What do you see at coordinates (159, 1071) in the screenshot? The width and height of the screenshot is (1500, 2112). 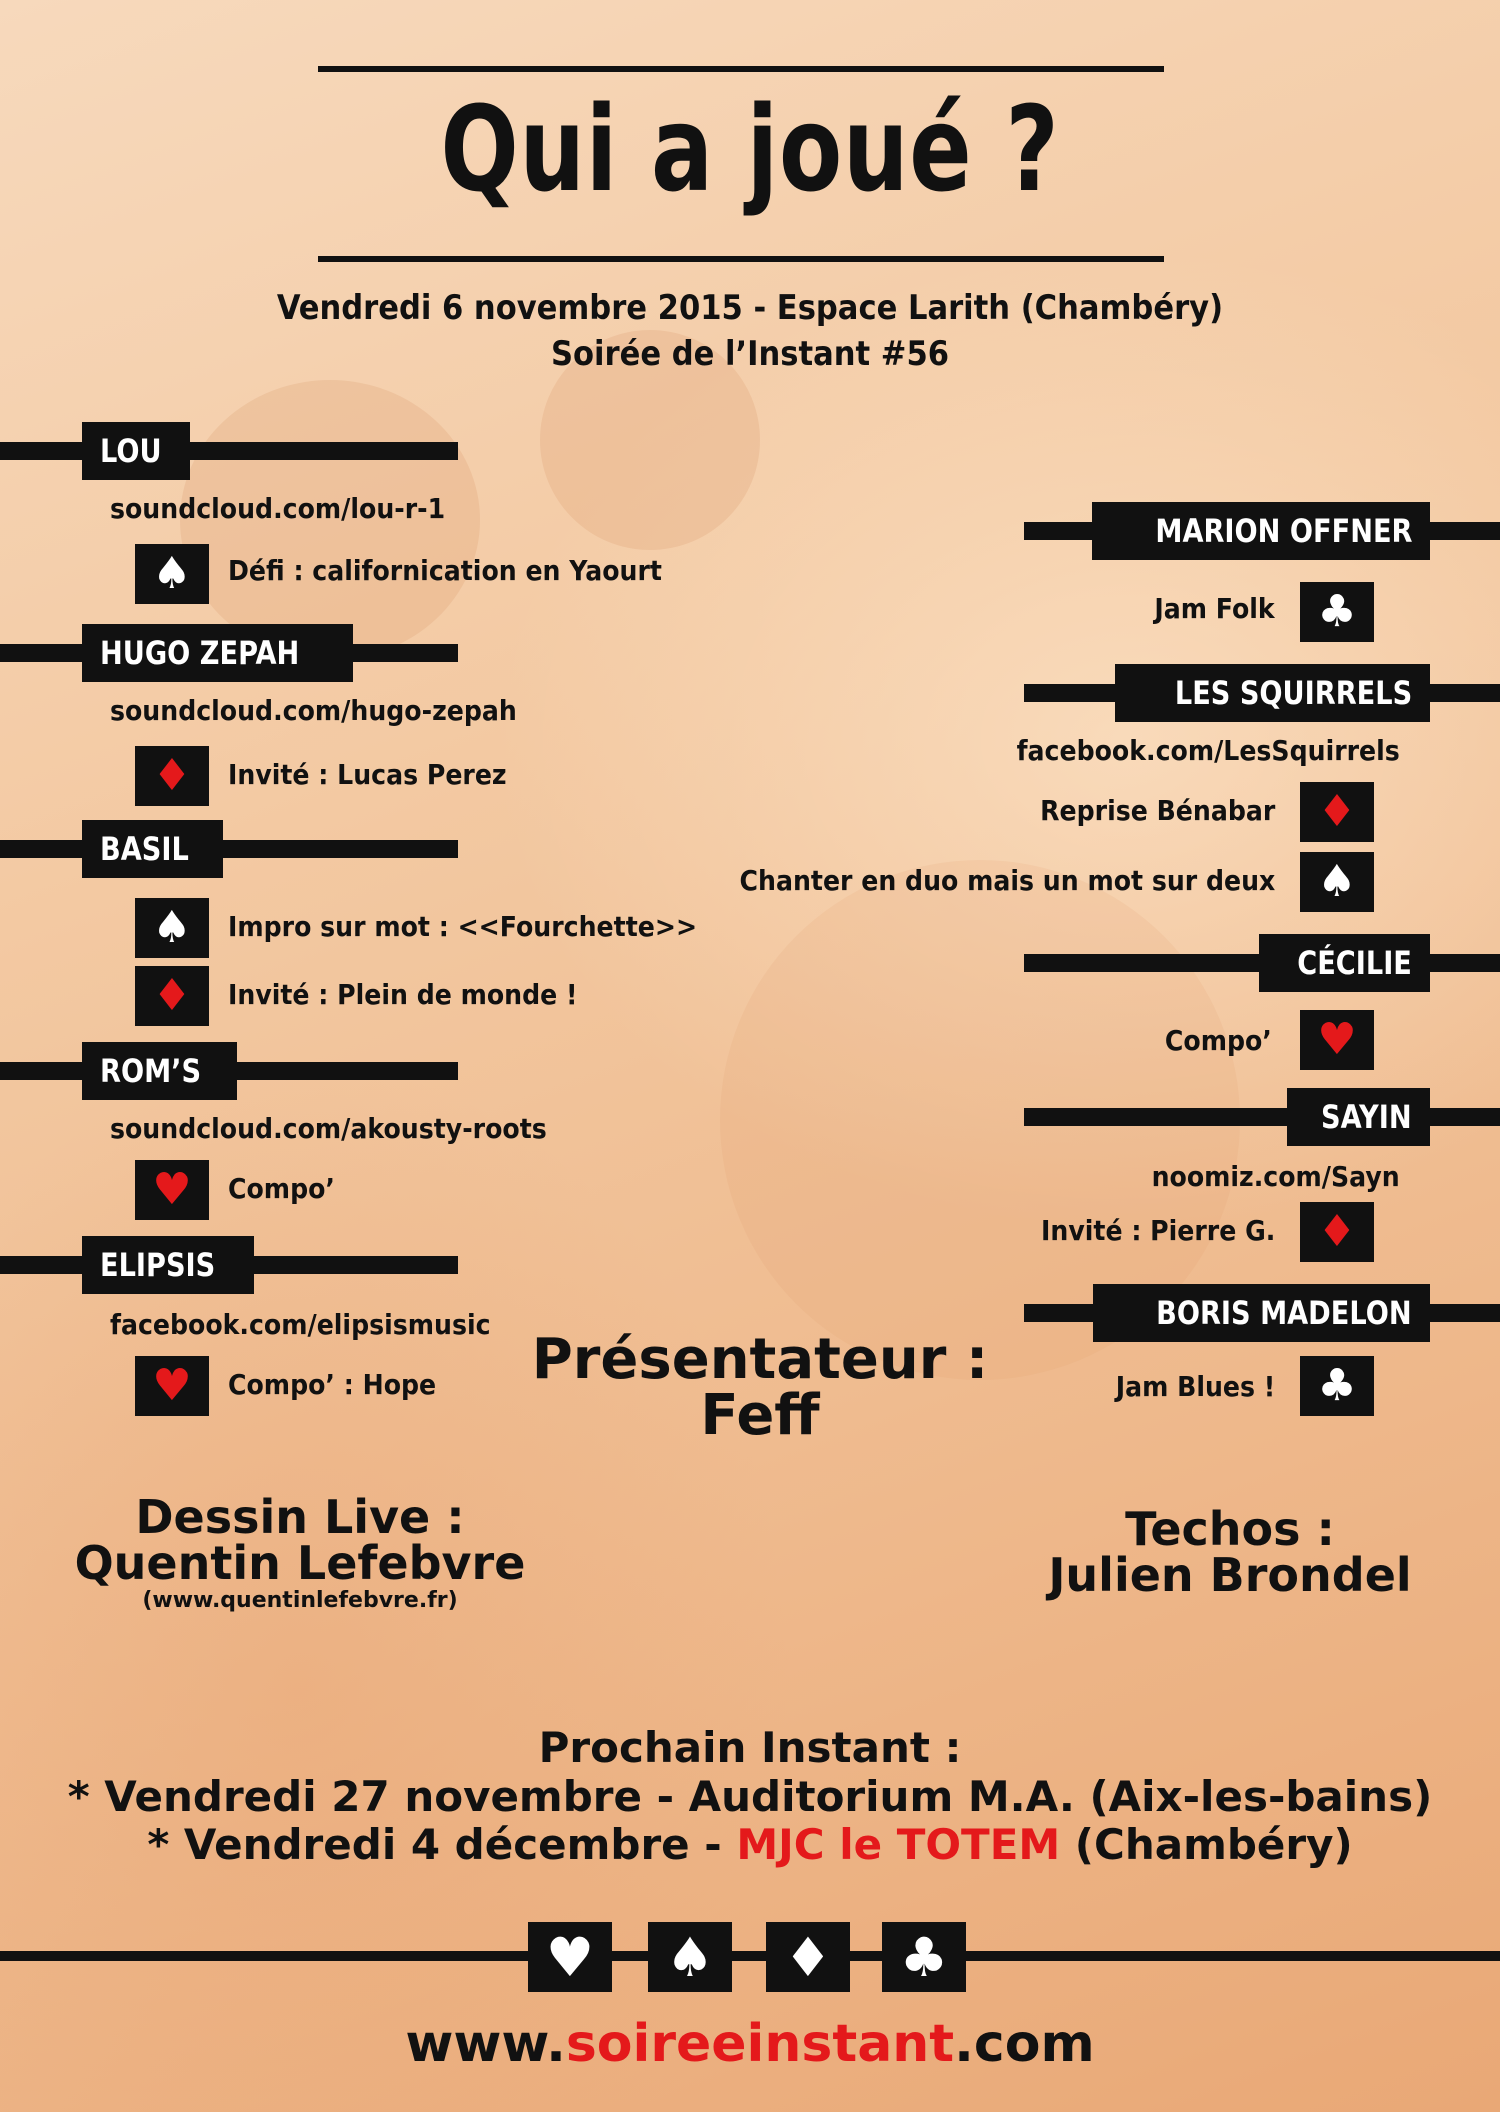 I see `artist-name-roms: ROM’S` at bounding box center [159, 1071].